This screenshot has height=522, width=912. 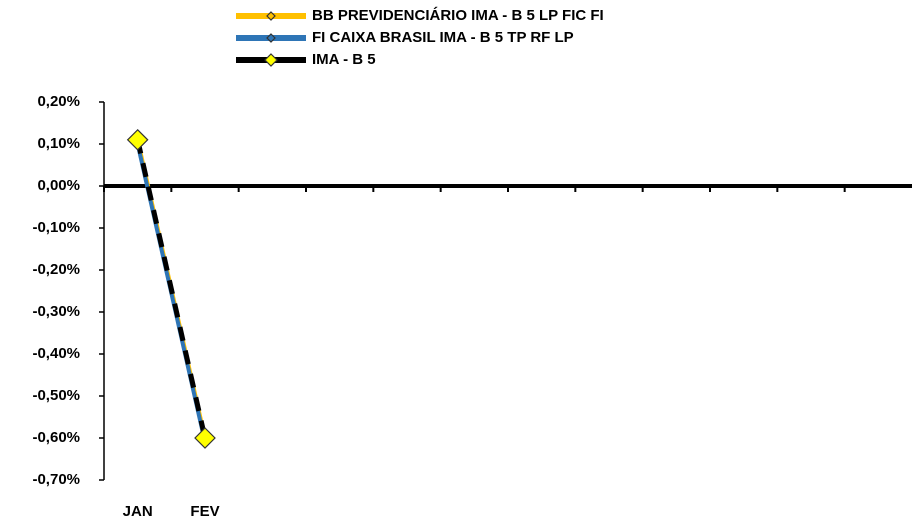 I want to click on x-tick-label: JAN, so click(x=138, y=511).